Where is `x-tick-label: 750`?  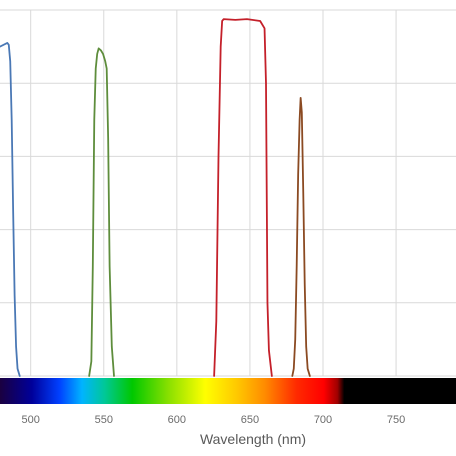 x-tick-label: 750 is located at coordinates (396, 420).